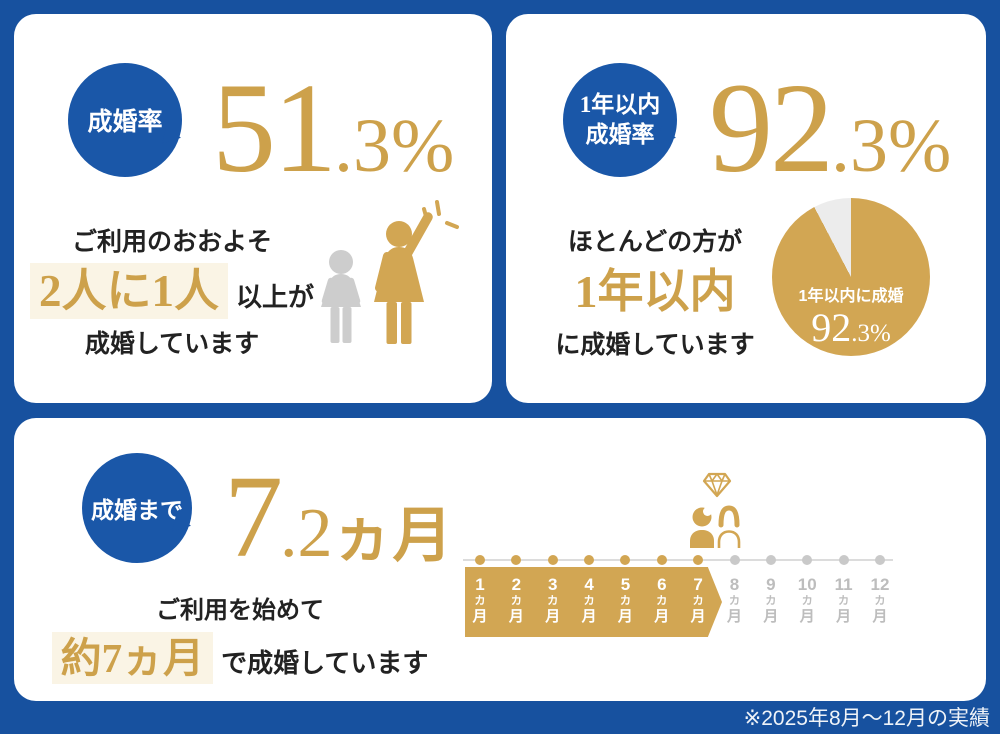  I want to click on couple-icon, so click(715, 526).